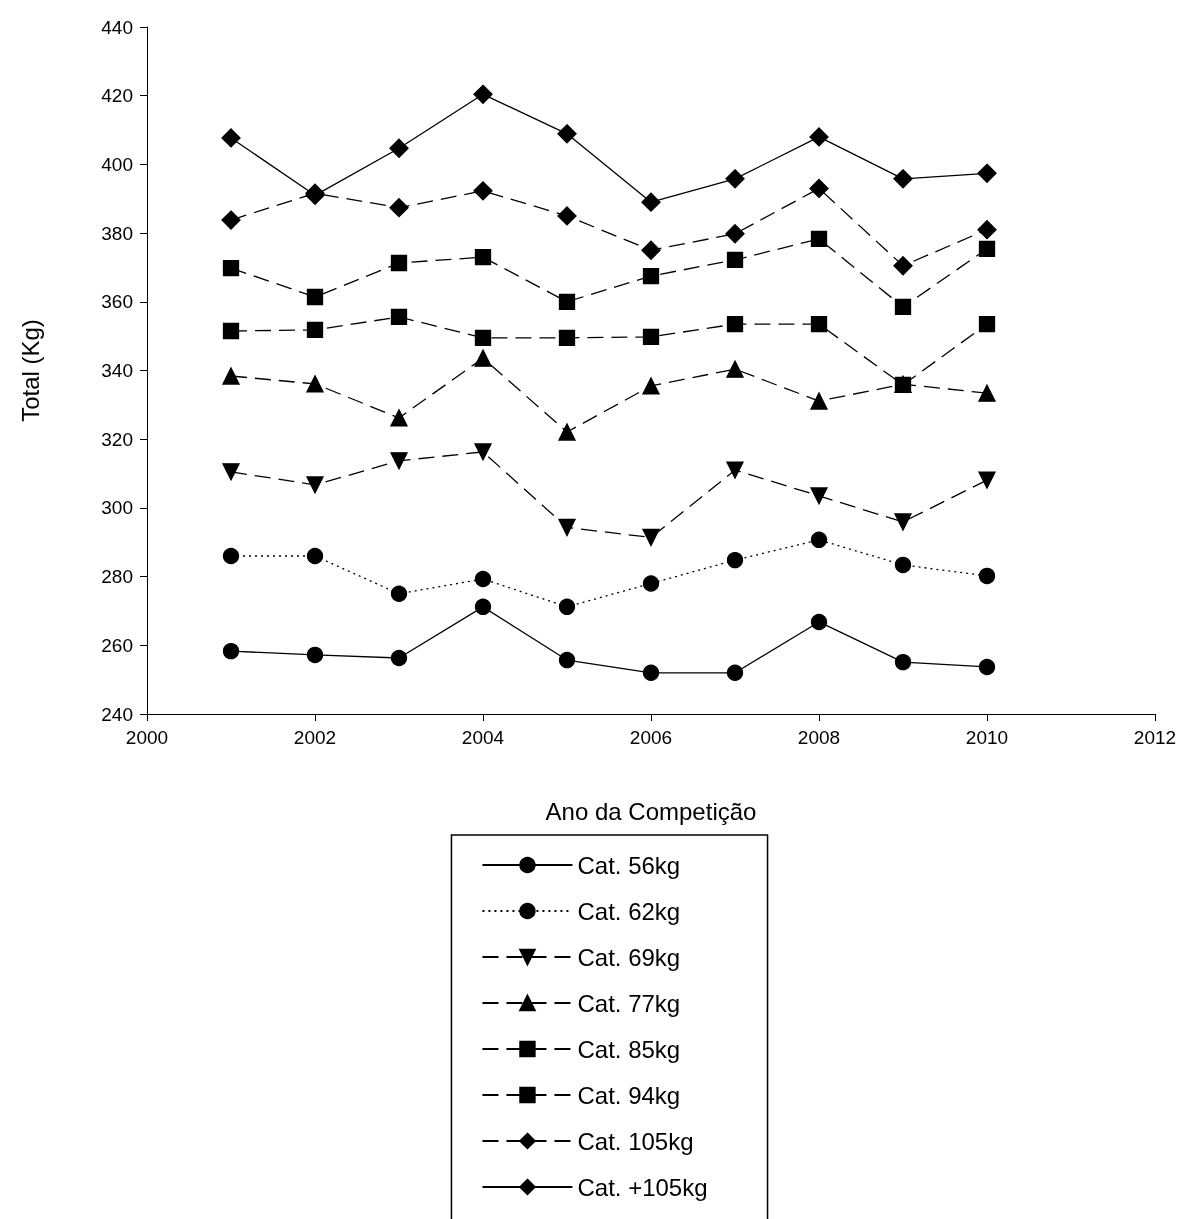  I want to click on x-tick-label: 2002, so click(315, 737).